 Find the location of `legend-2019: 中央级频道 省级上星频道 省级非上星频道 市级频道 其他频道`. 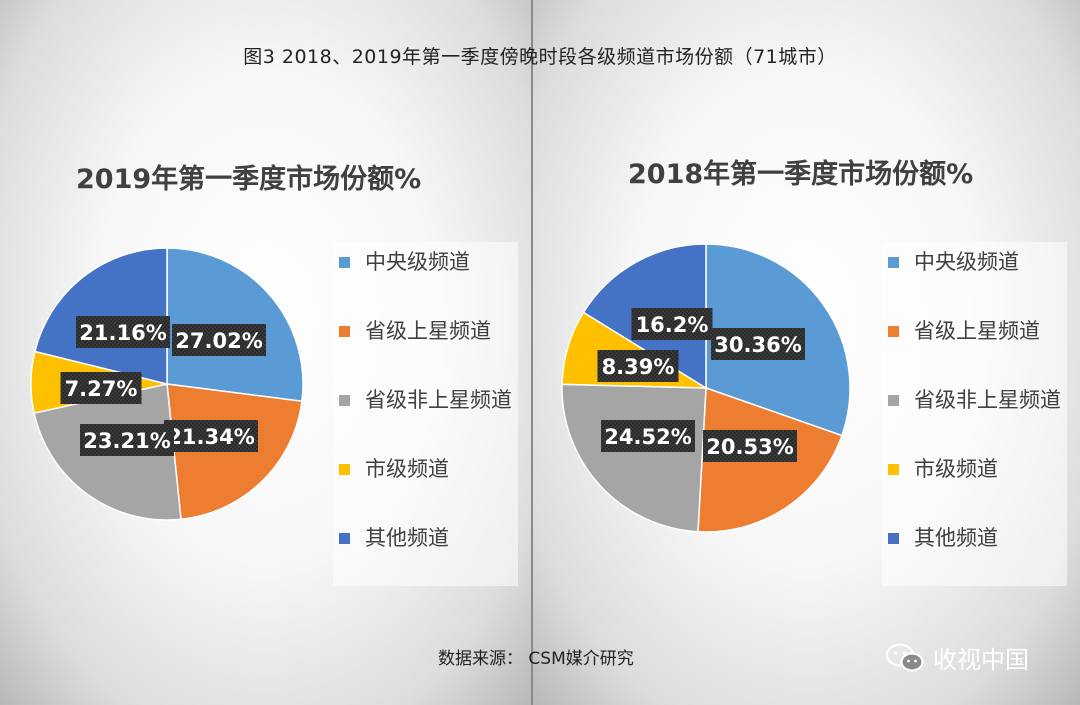

legend-2019: 中央级频道 省级上星频道 省级非上星频道 市级频道 其他频道 is located at coordinates (425, 414).